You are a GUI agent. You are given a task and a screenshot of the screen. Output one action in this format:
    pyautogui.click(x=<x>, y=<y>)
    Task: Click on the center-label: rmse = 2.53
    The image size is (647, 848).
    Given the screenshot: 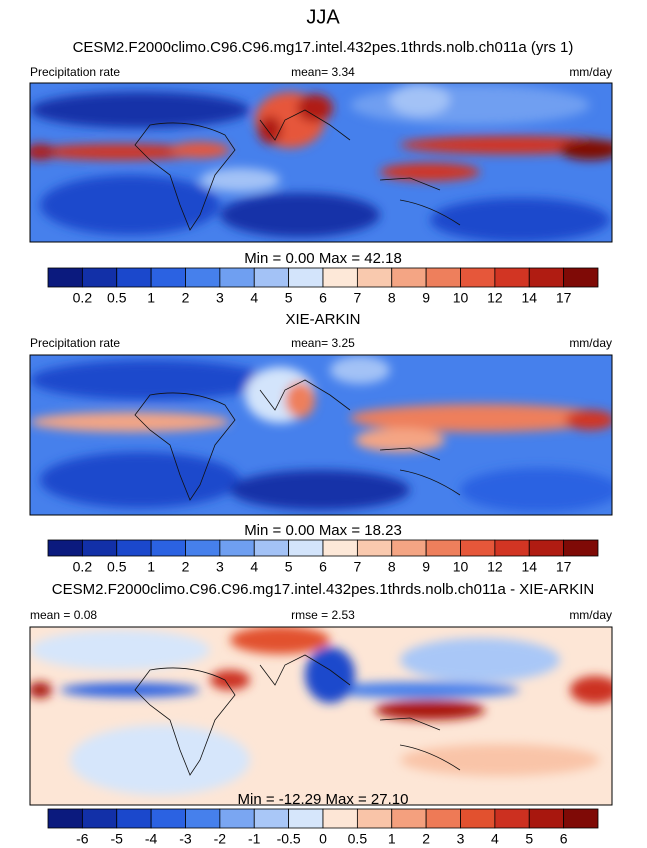 What is the action you would take?
    pyautogui.click(x=323, y=615)
    